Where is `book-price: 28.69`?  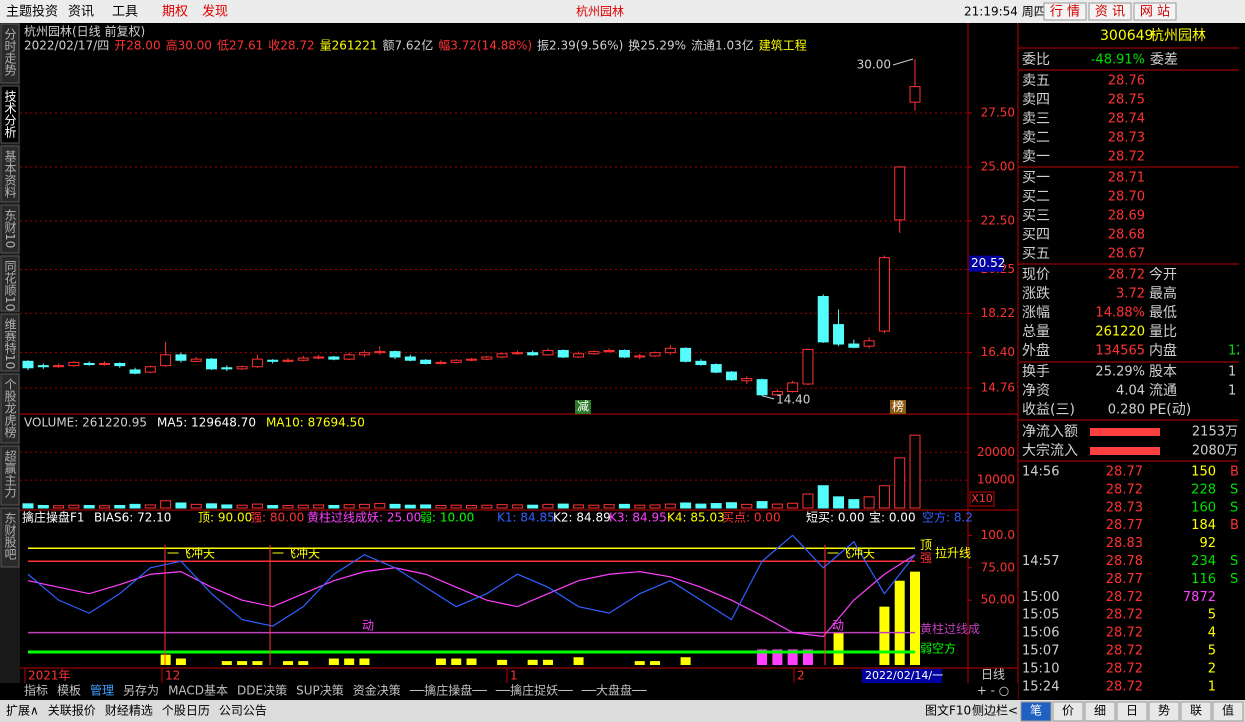 book-price: 28.69 is located at coordinates (1126, 216).